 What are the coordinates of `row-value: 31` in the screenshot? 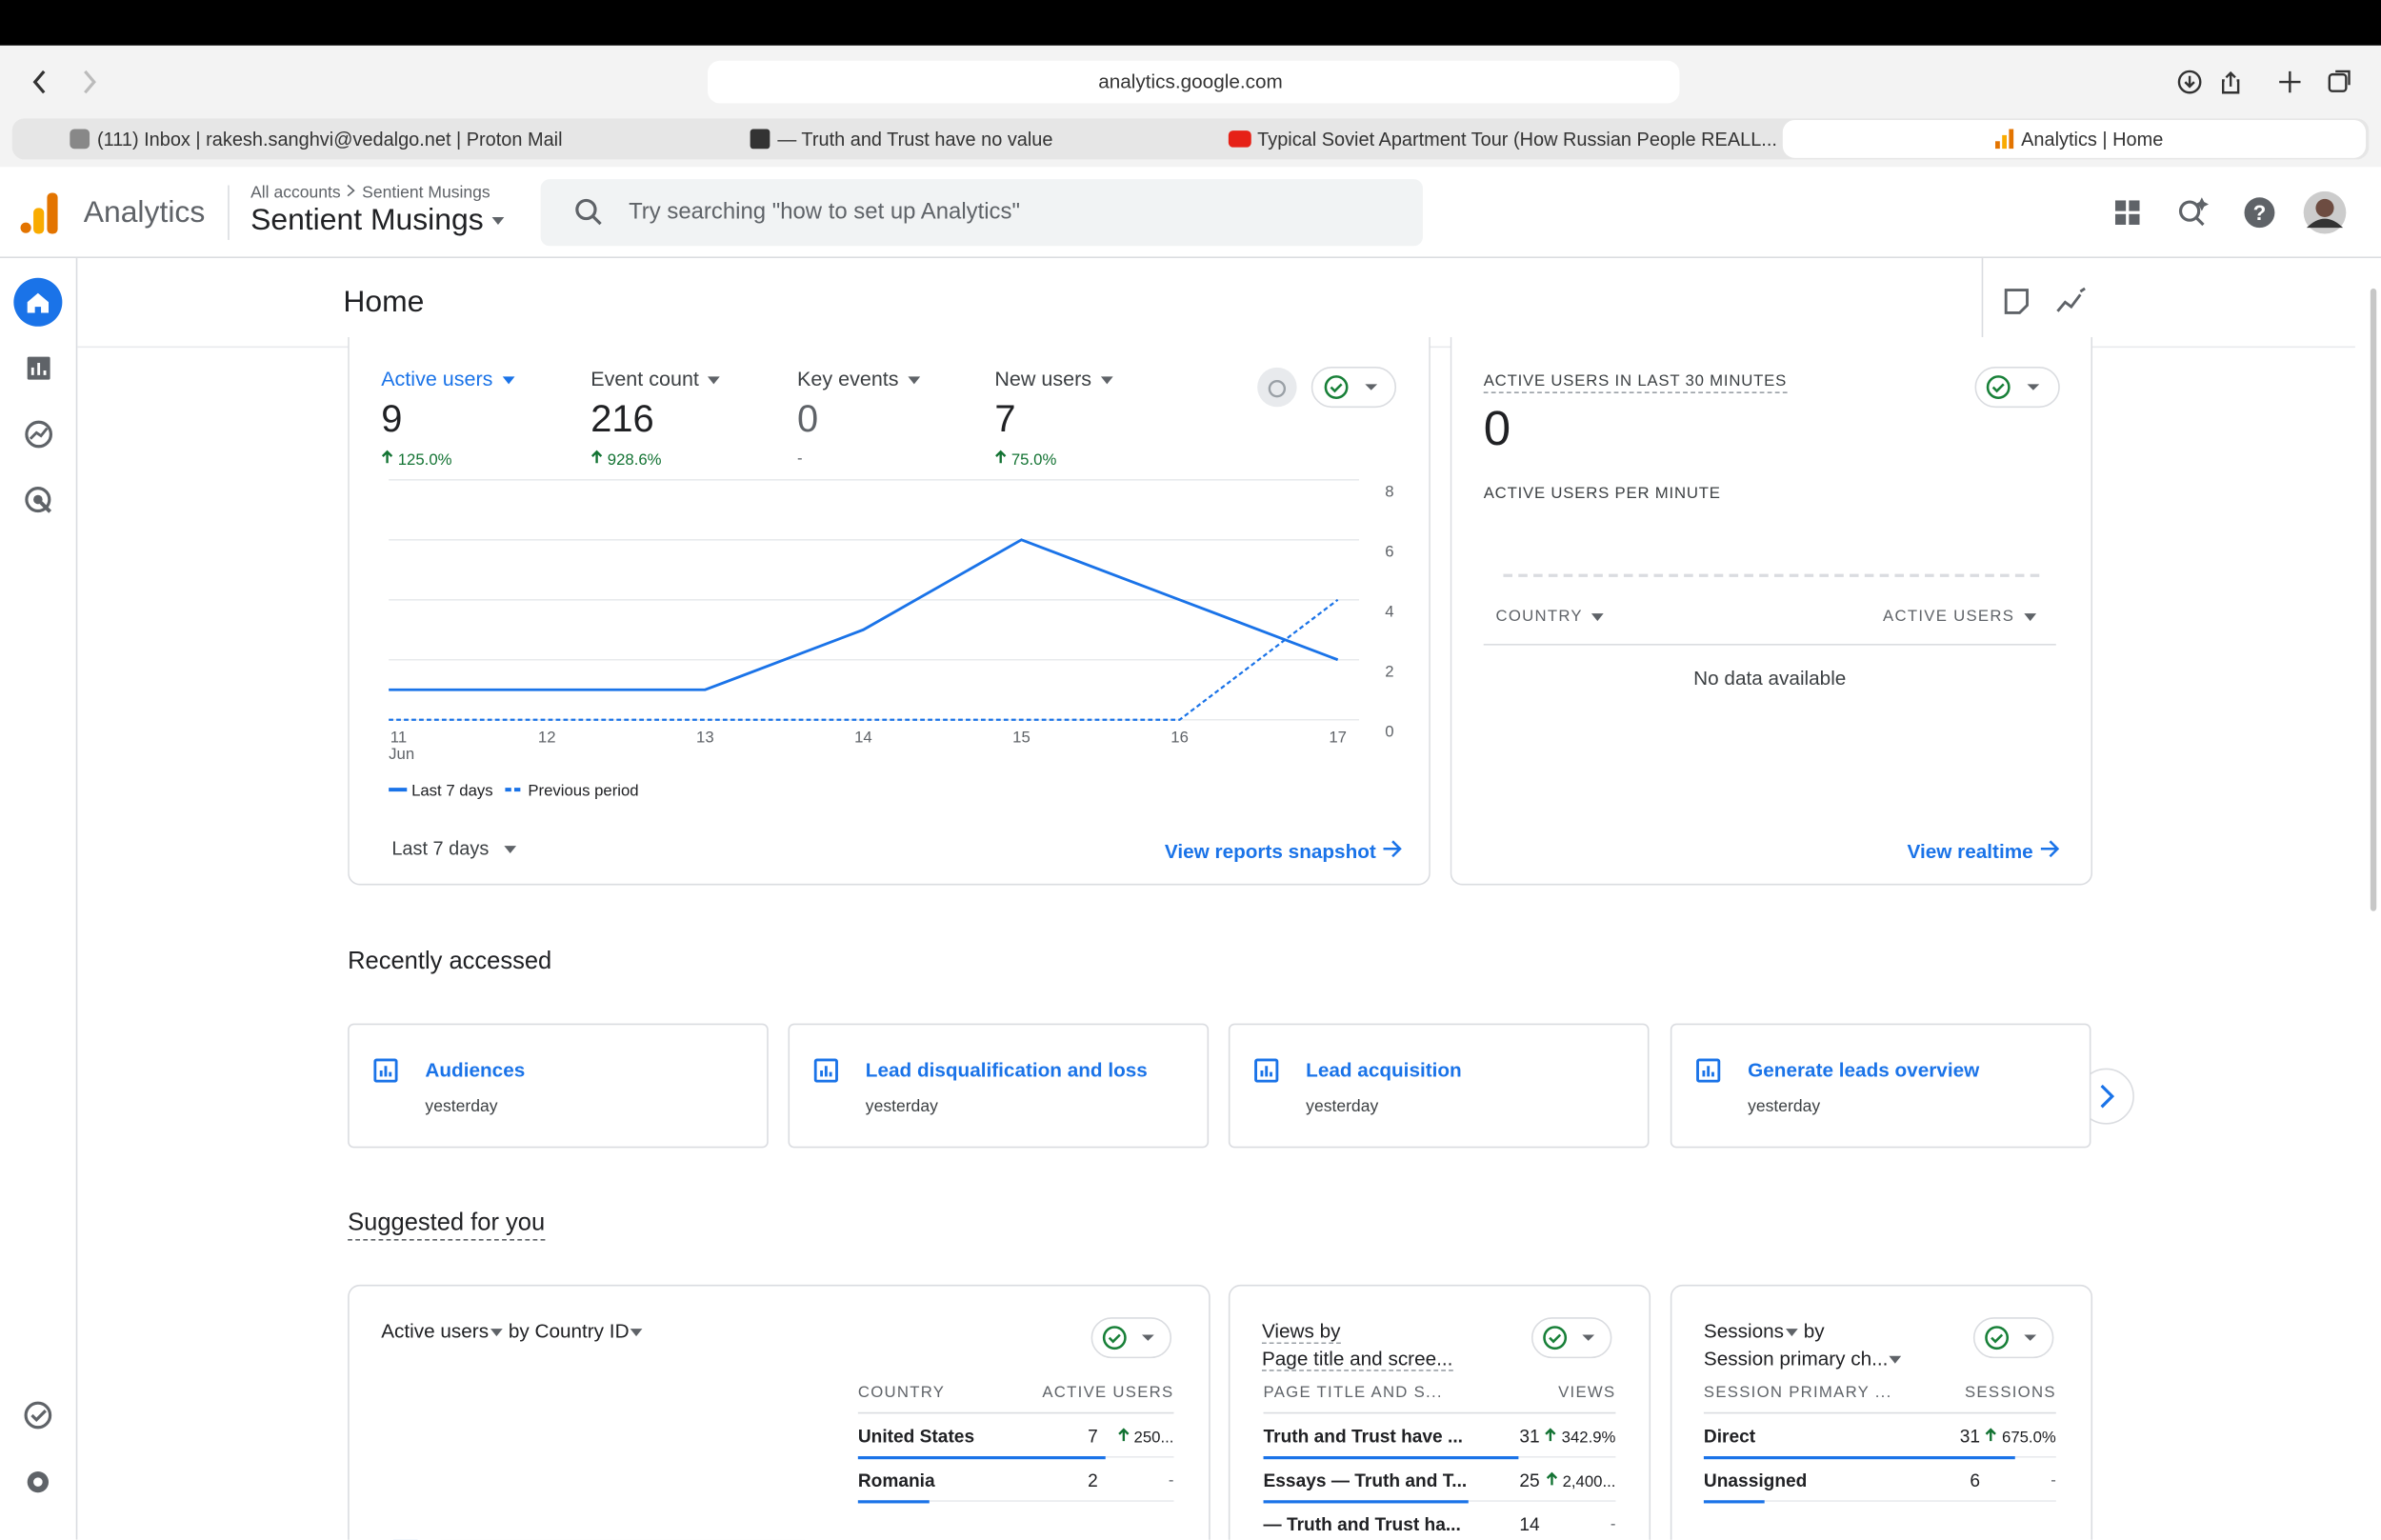 It's located at (1970, 1437).